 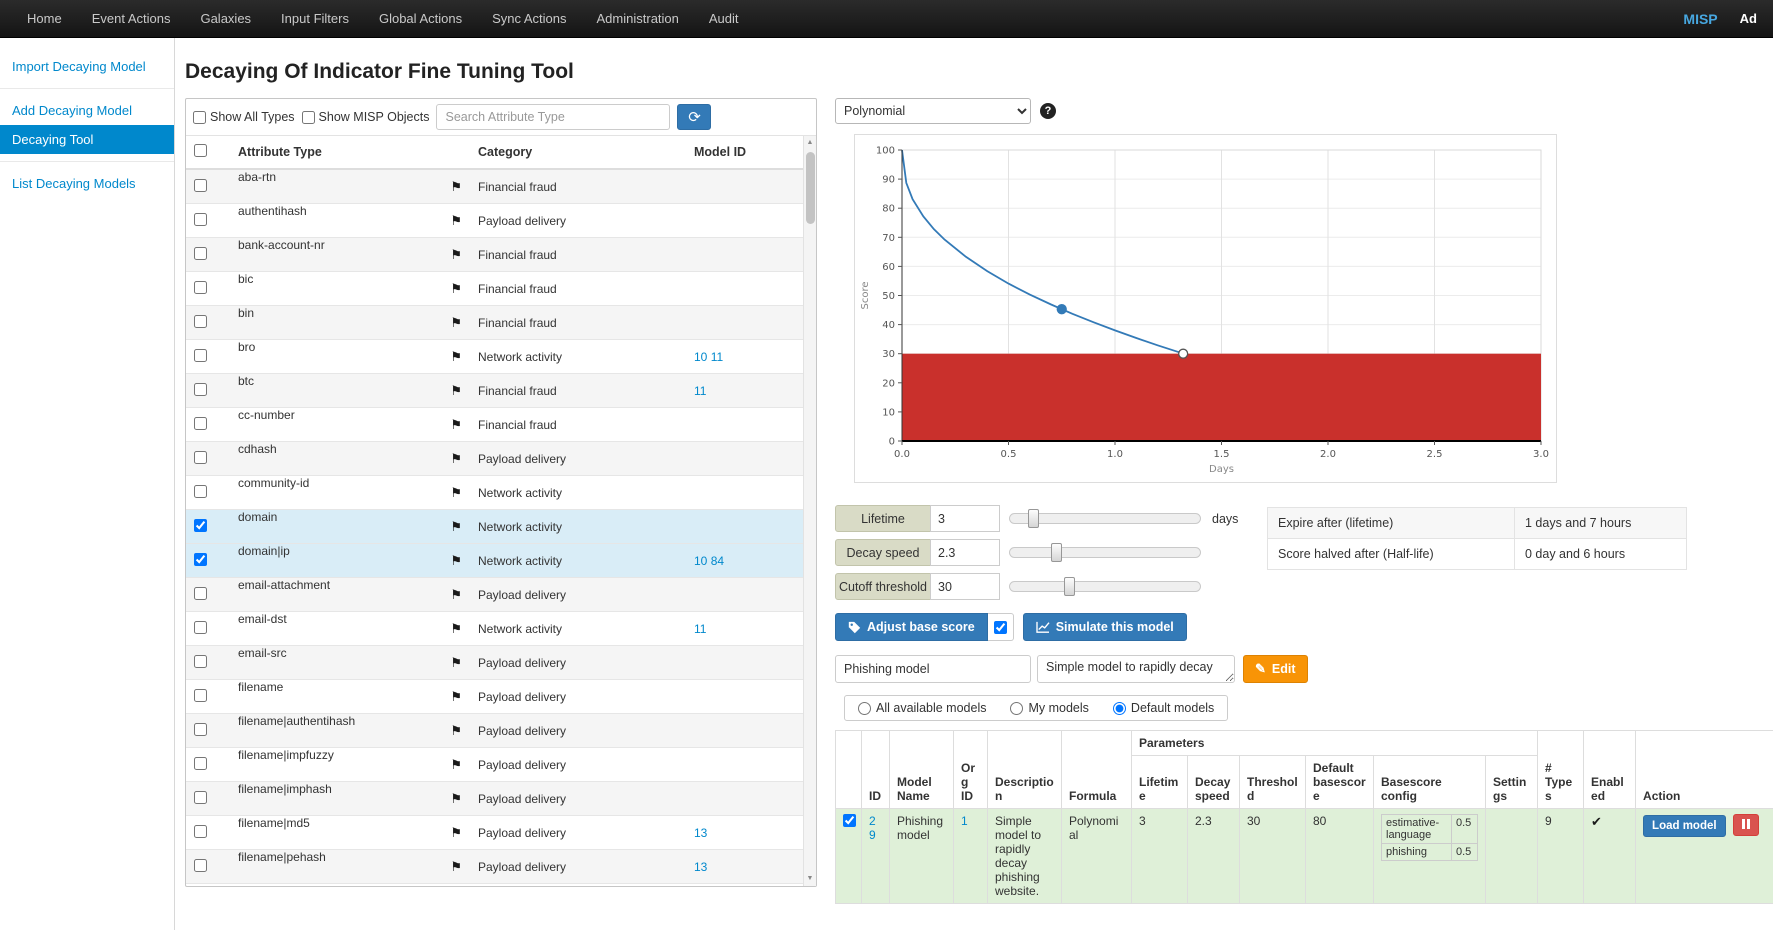 What do you see at coordinates (87, 139) in the screenshot?
I see `sidebar-item-decaying-tool: Decaying Tool` at bounding box center [87, 139].